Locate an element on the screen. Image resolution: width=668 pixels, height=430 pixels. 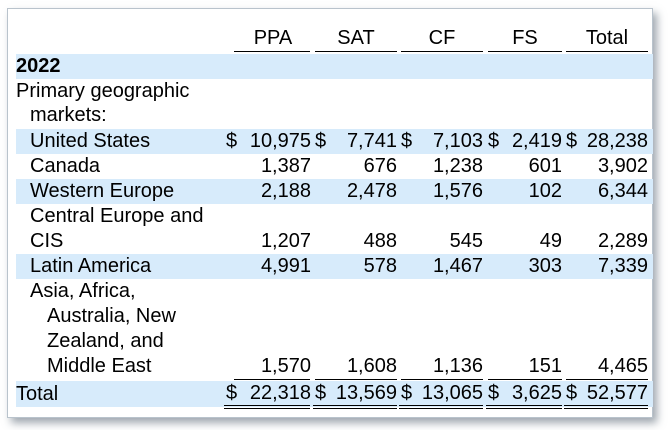
row-label: United States is located at coordinates (90, 141).